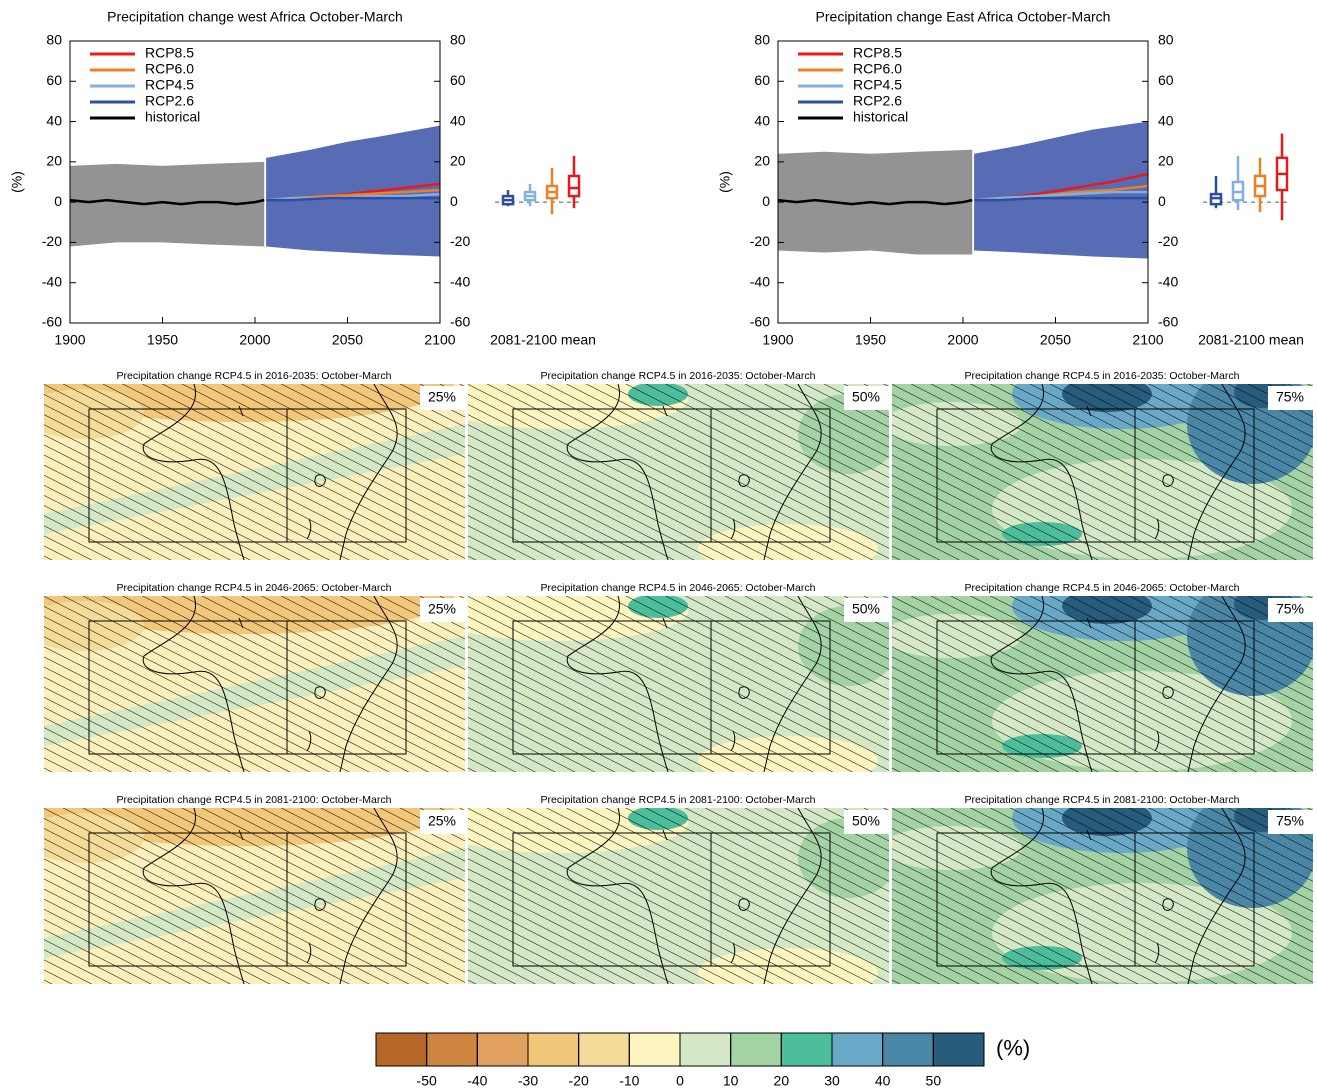  I want to click on colorbar-tick-label: 0, so click(680, 1081).